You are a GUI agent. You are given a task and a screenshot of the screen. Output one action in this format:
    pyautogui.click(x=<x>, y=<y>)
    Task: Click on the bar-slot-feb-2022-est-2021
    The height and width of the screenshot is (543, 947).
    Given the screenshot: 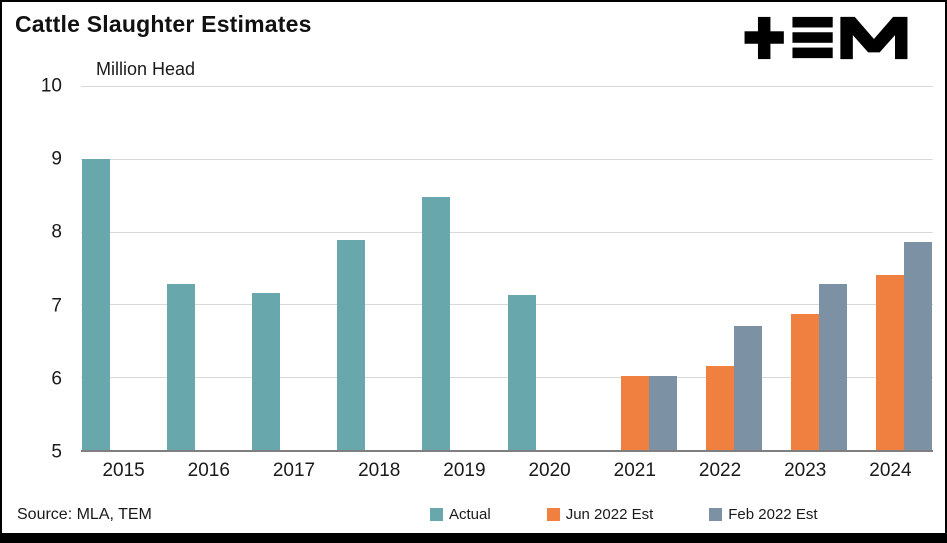 What is the action you would take?
    pyautogui.click(x=662, y=268)
    